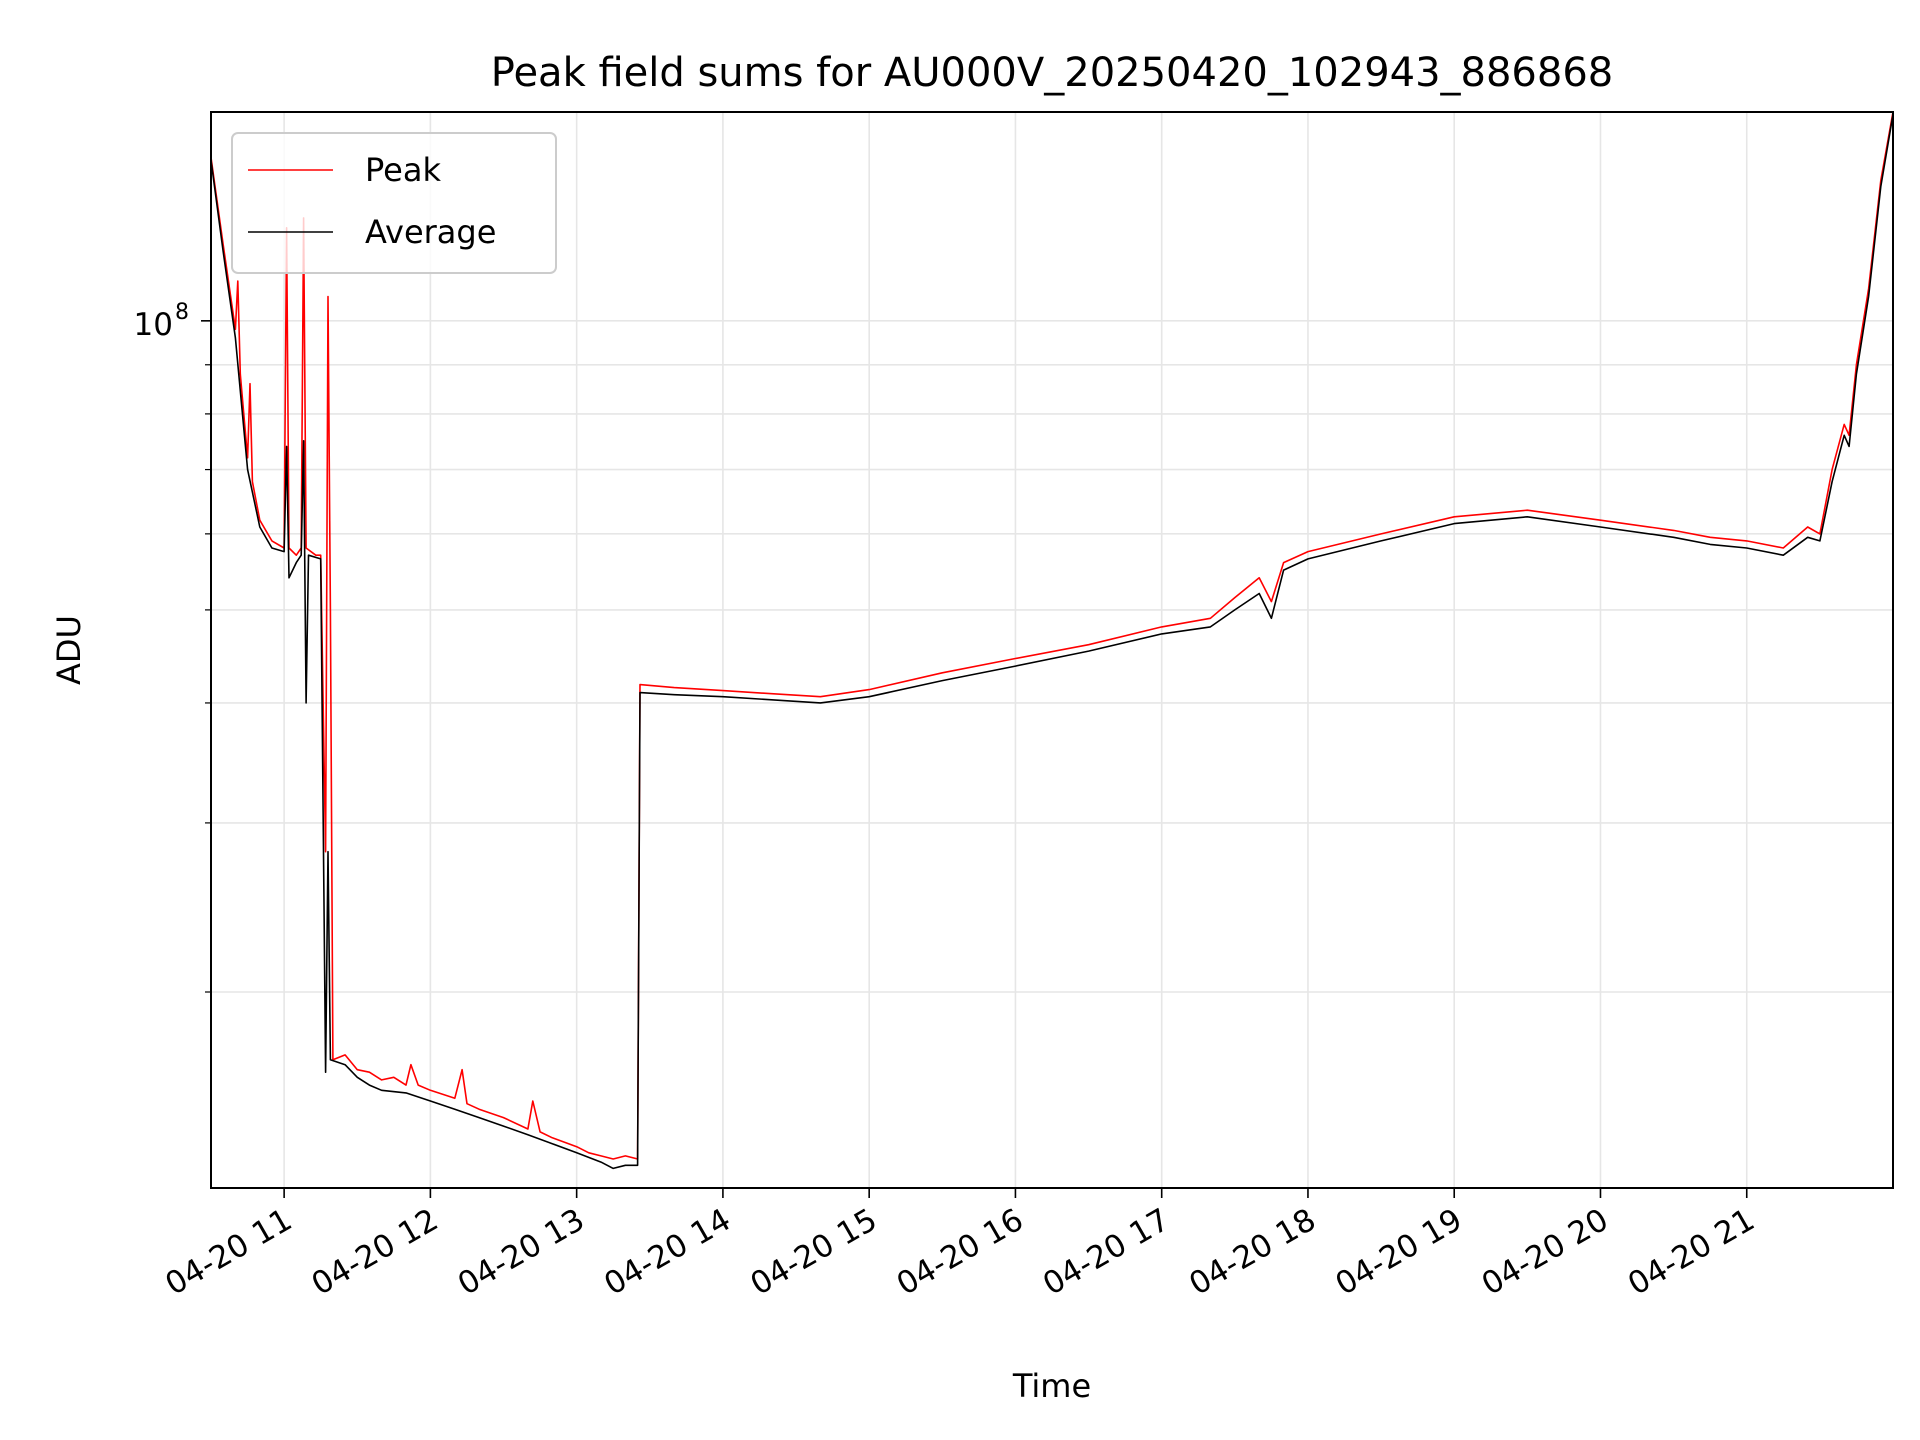 This screenshot has width=1920, height=1440. Describe the element at coordinates (172, 646) in the screenshot. I see `y-axis: 10 8` at that location.